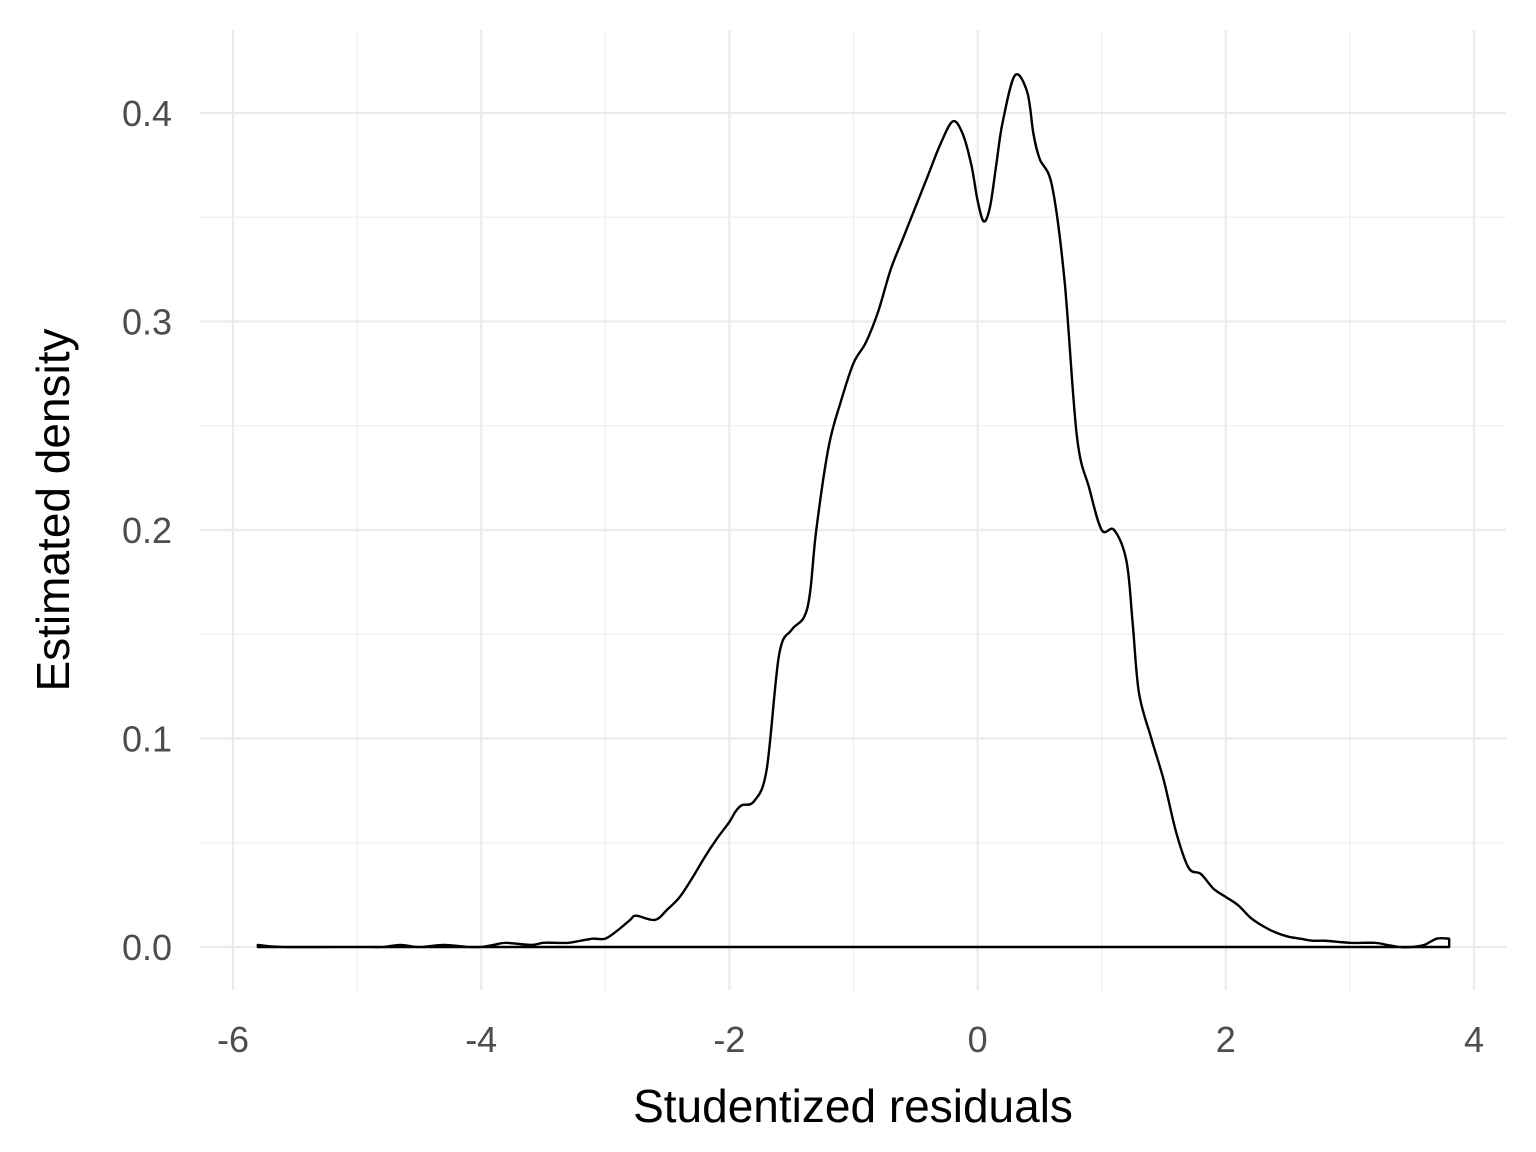 Image resolution: width=1536 pixels, height=1152 pixels. Describe the element at coordinates (233, 1039) in the screenshot. I see `x-tick-label: -6` at that location.